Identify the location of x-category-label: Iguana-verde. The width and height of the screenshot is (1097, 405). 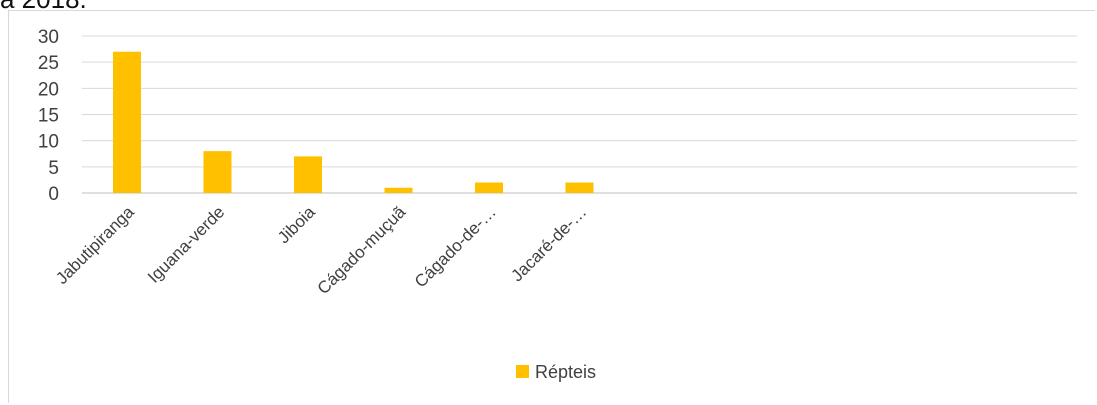
(186, 244).